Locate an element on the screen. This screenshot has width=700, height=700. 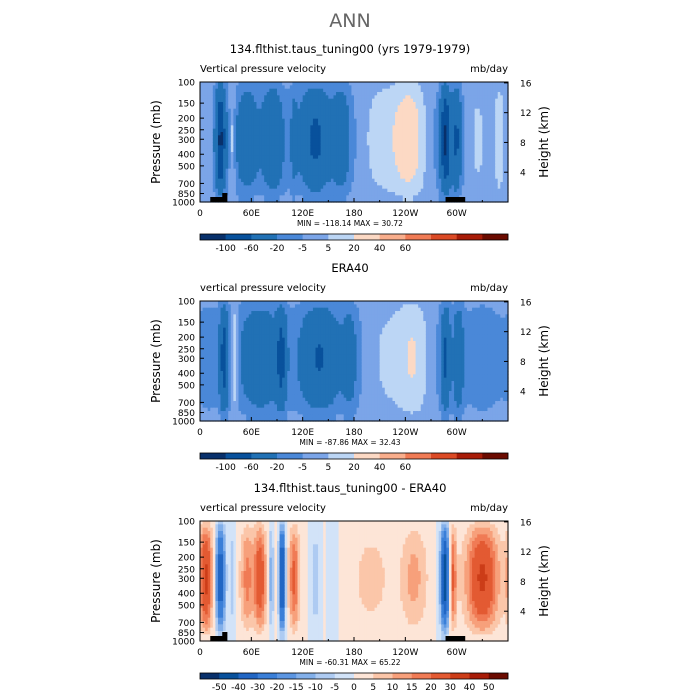
y-tick-label: 200 is located at coordinates (186, 559).